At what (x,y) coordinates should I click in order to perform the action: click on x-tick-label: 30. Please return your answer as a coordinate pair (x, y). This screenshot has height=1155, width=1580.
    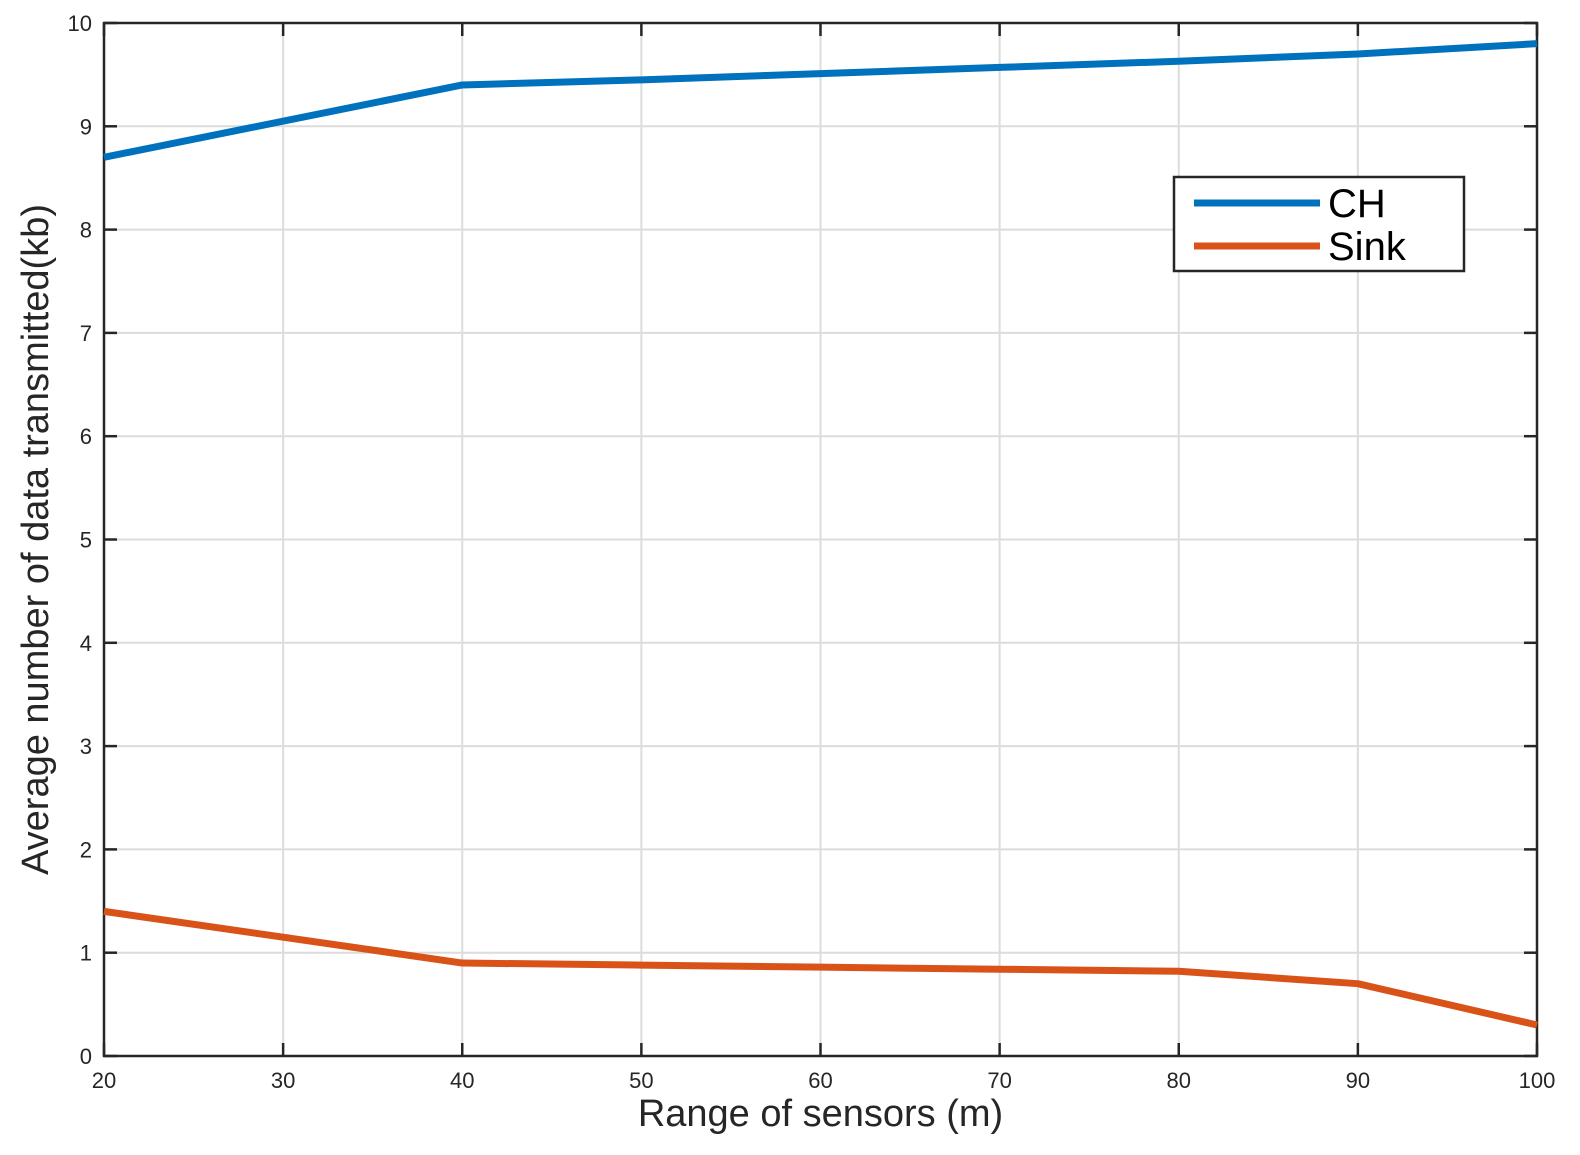
    Looking at the image, I should click on (283, 1080).